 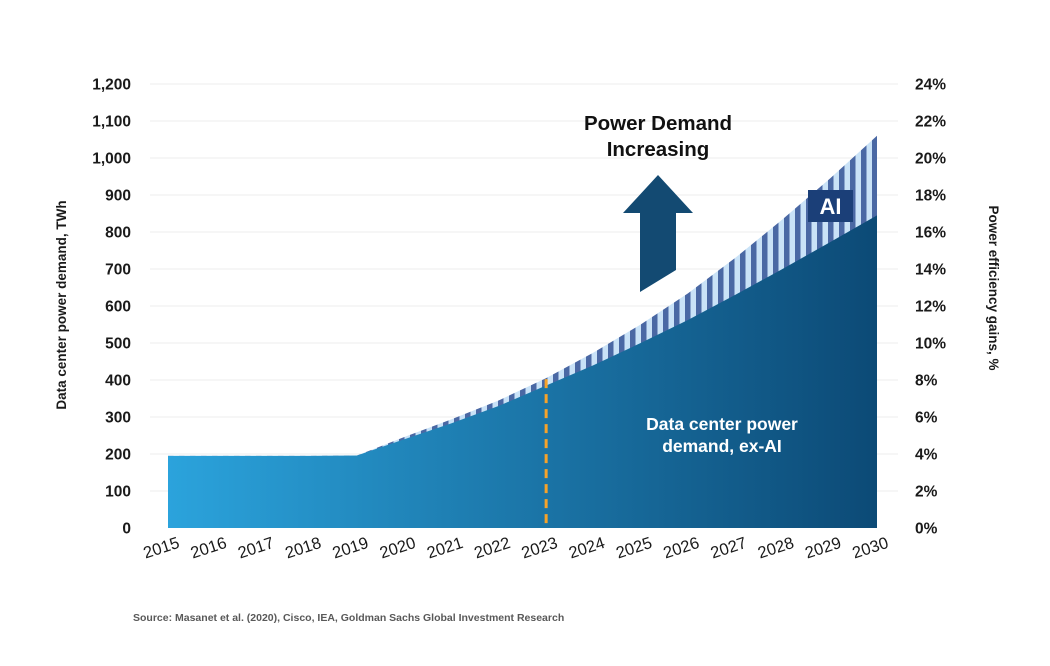 What do you see at coordinates (126, 529) in the screenshot?
I see `y-axis-left-tick-label: 0` at bounding box center [126, 529].